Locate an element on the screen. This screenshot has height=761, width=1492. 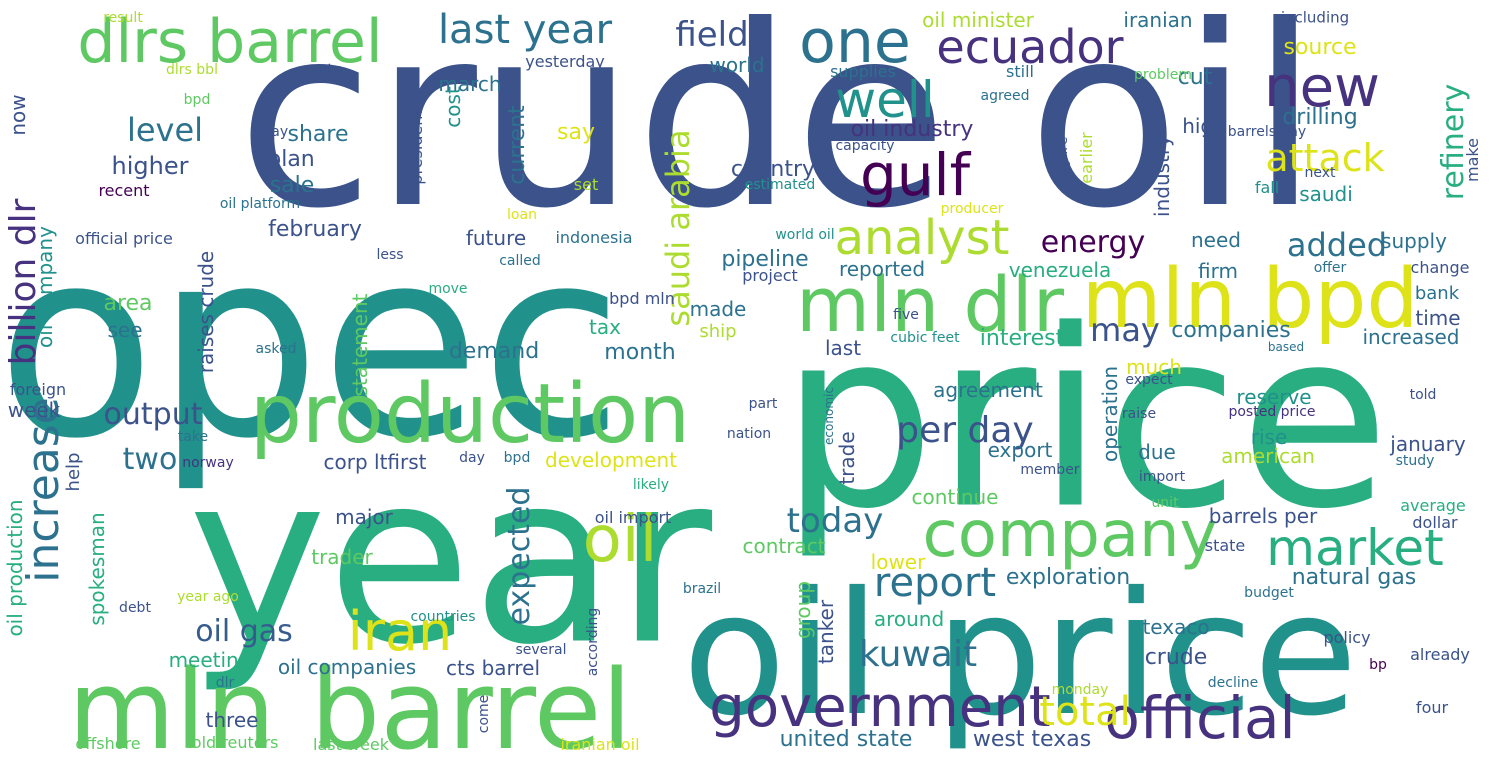
word-nation: nation is located at coordinates (749, 434).